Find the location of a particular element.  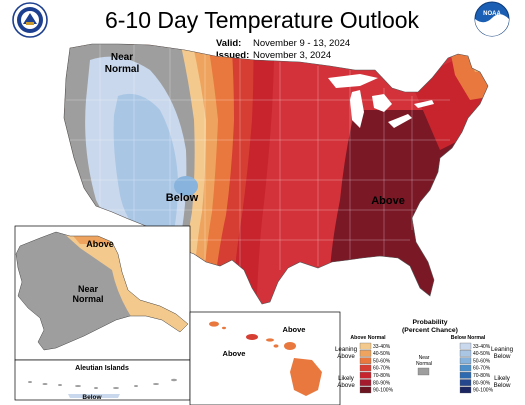

aleutian-inset: Aleutian Islands Below is located at coordinates (102, 380).